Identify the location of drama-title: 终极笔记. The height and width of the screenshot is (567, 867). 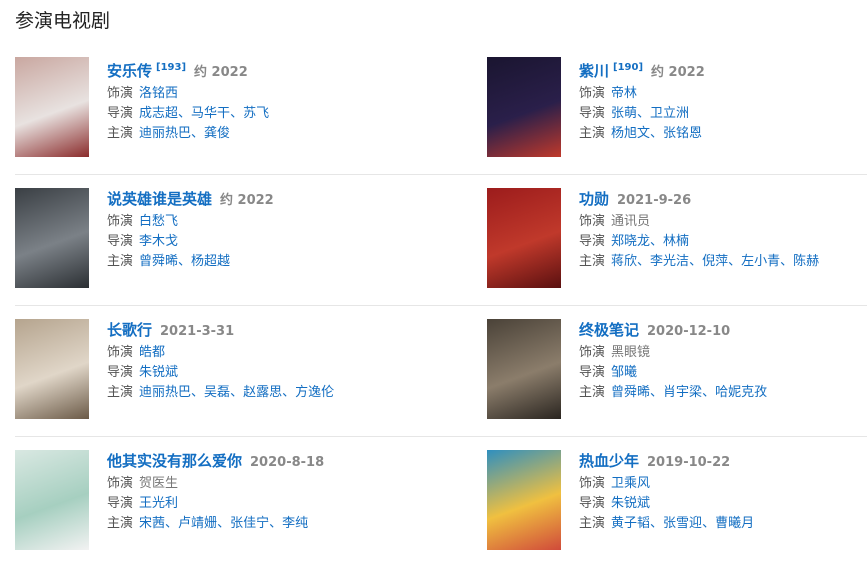
(609, 330).